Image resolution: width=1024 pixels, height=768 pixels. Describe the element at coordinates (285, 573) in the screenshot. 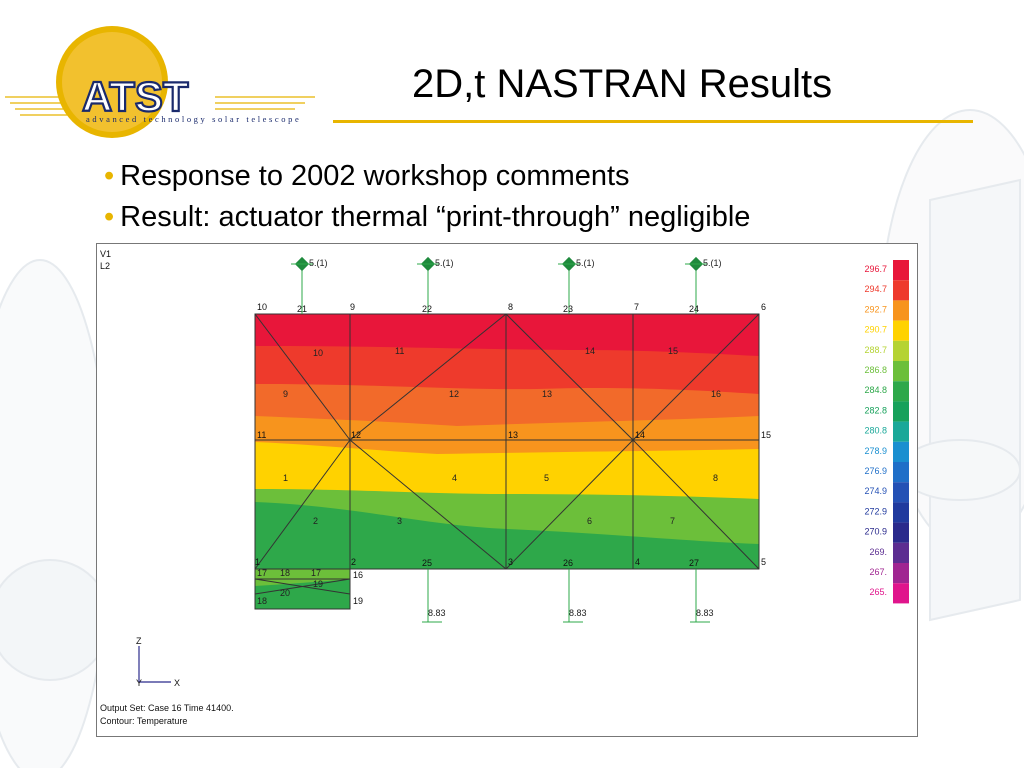

I see `node-label: 18` at that location.